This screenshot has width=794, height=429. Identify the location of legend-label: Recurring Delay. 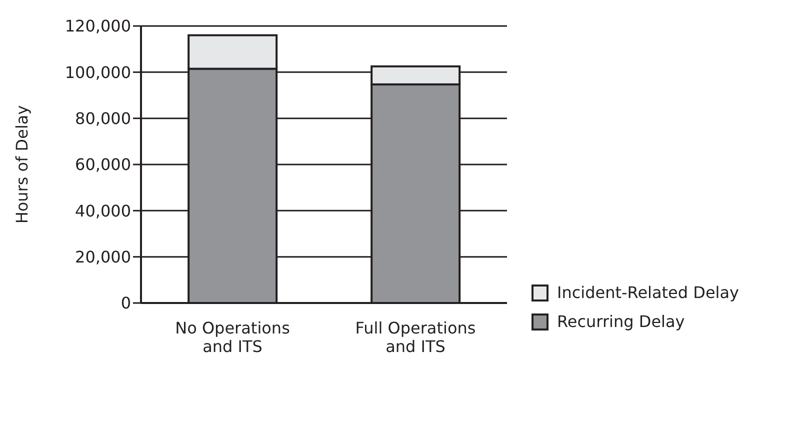
(621, 321).